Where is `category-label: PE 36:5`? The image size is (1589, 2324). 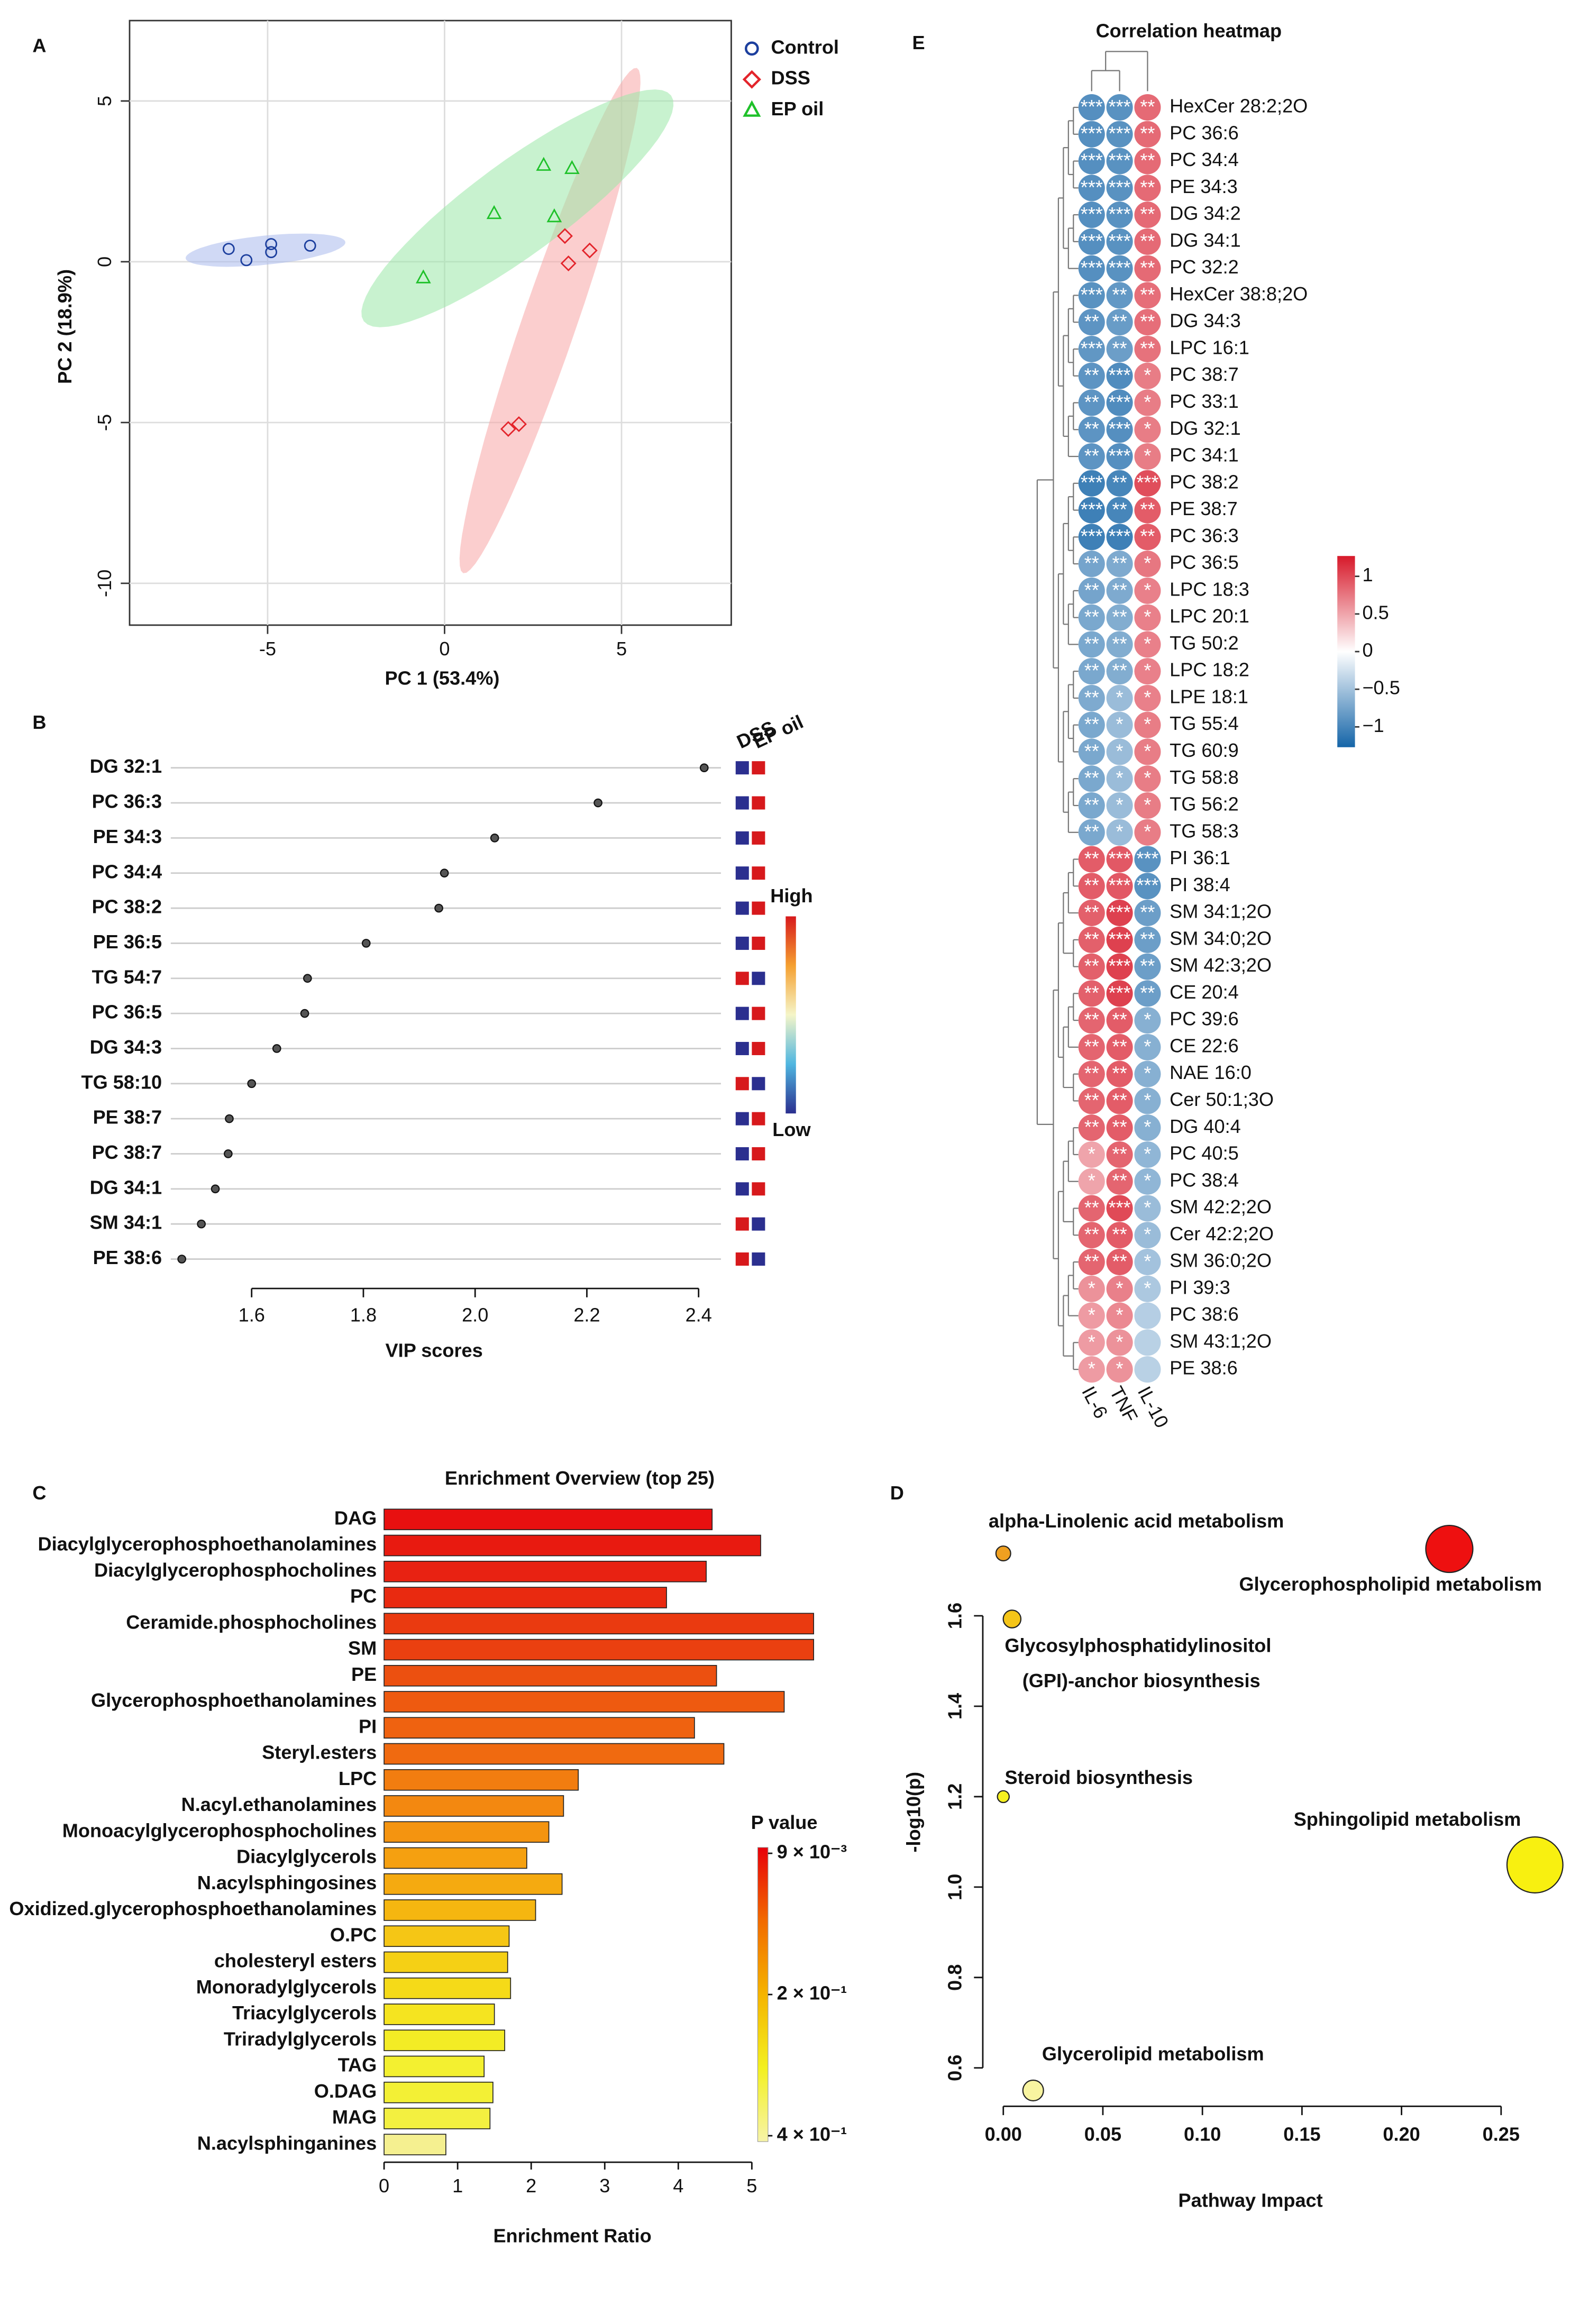
category-label: PE 36:5 is located at coordinates (127, 942).